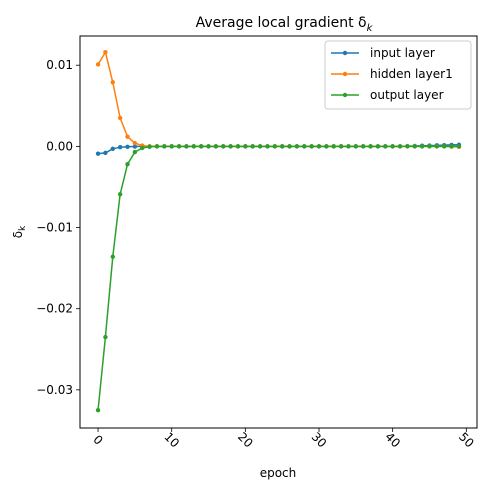 This screenshot has height=490, width=489. What do you see at coordinates (411, 74) in the screenshot?
I see `legend-label: hidden layer1` at bounding box center [411, 74].